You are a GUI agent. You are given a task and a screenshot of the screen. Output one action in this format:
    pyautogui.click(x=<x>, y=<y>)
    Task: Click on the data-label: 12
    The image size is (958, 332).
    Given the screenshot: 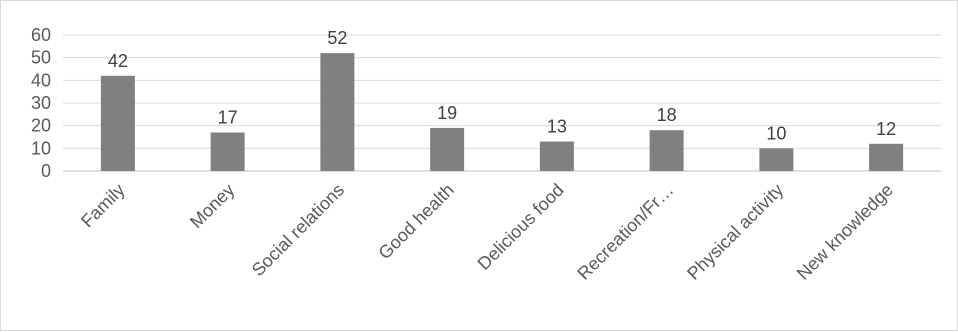 What is the action you would take?
    pyautogui.click(x=886, y=129)
    